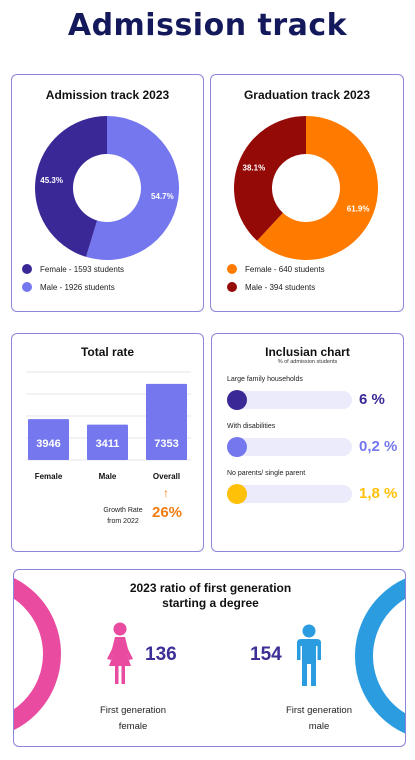  I want to click on graduation-legend-female-label: Female - 640 students, so click(285, 269).